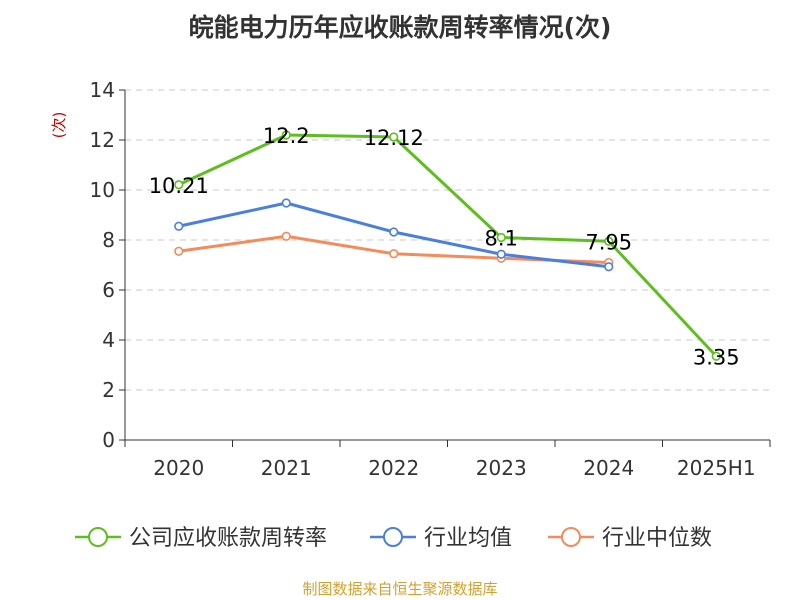 This screenshot has height=600, width=800. What do you see at coordinates (178, 468) in the screenshot?
I see `x-tick-label: 2020` at bounding box center [178, 468].